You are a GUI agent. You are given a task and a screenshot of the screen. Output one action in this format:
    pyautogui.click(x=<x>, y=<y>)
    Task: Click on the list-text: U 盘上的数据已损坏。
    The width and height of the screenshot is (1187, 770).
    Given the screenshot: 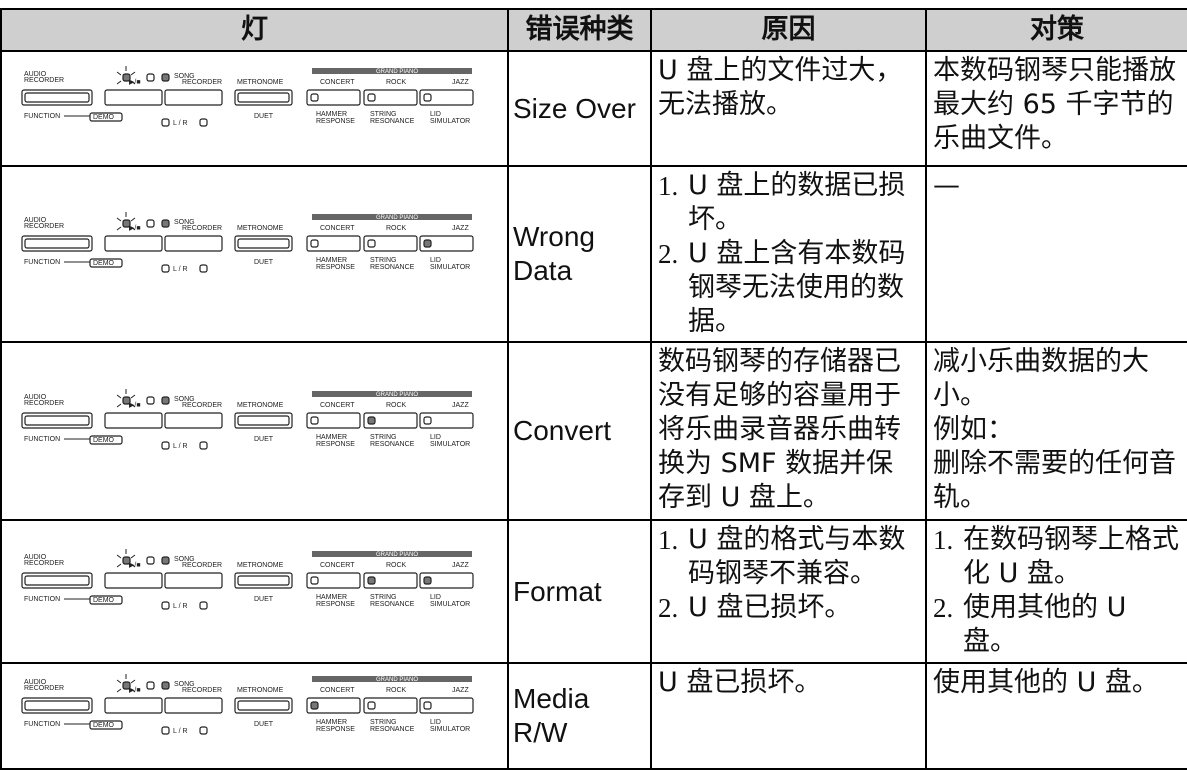 What is the action you would take?
    pyautogui.click(x=797, y=202)
    